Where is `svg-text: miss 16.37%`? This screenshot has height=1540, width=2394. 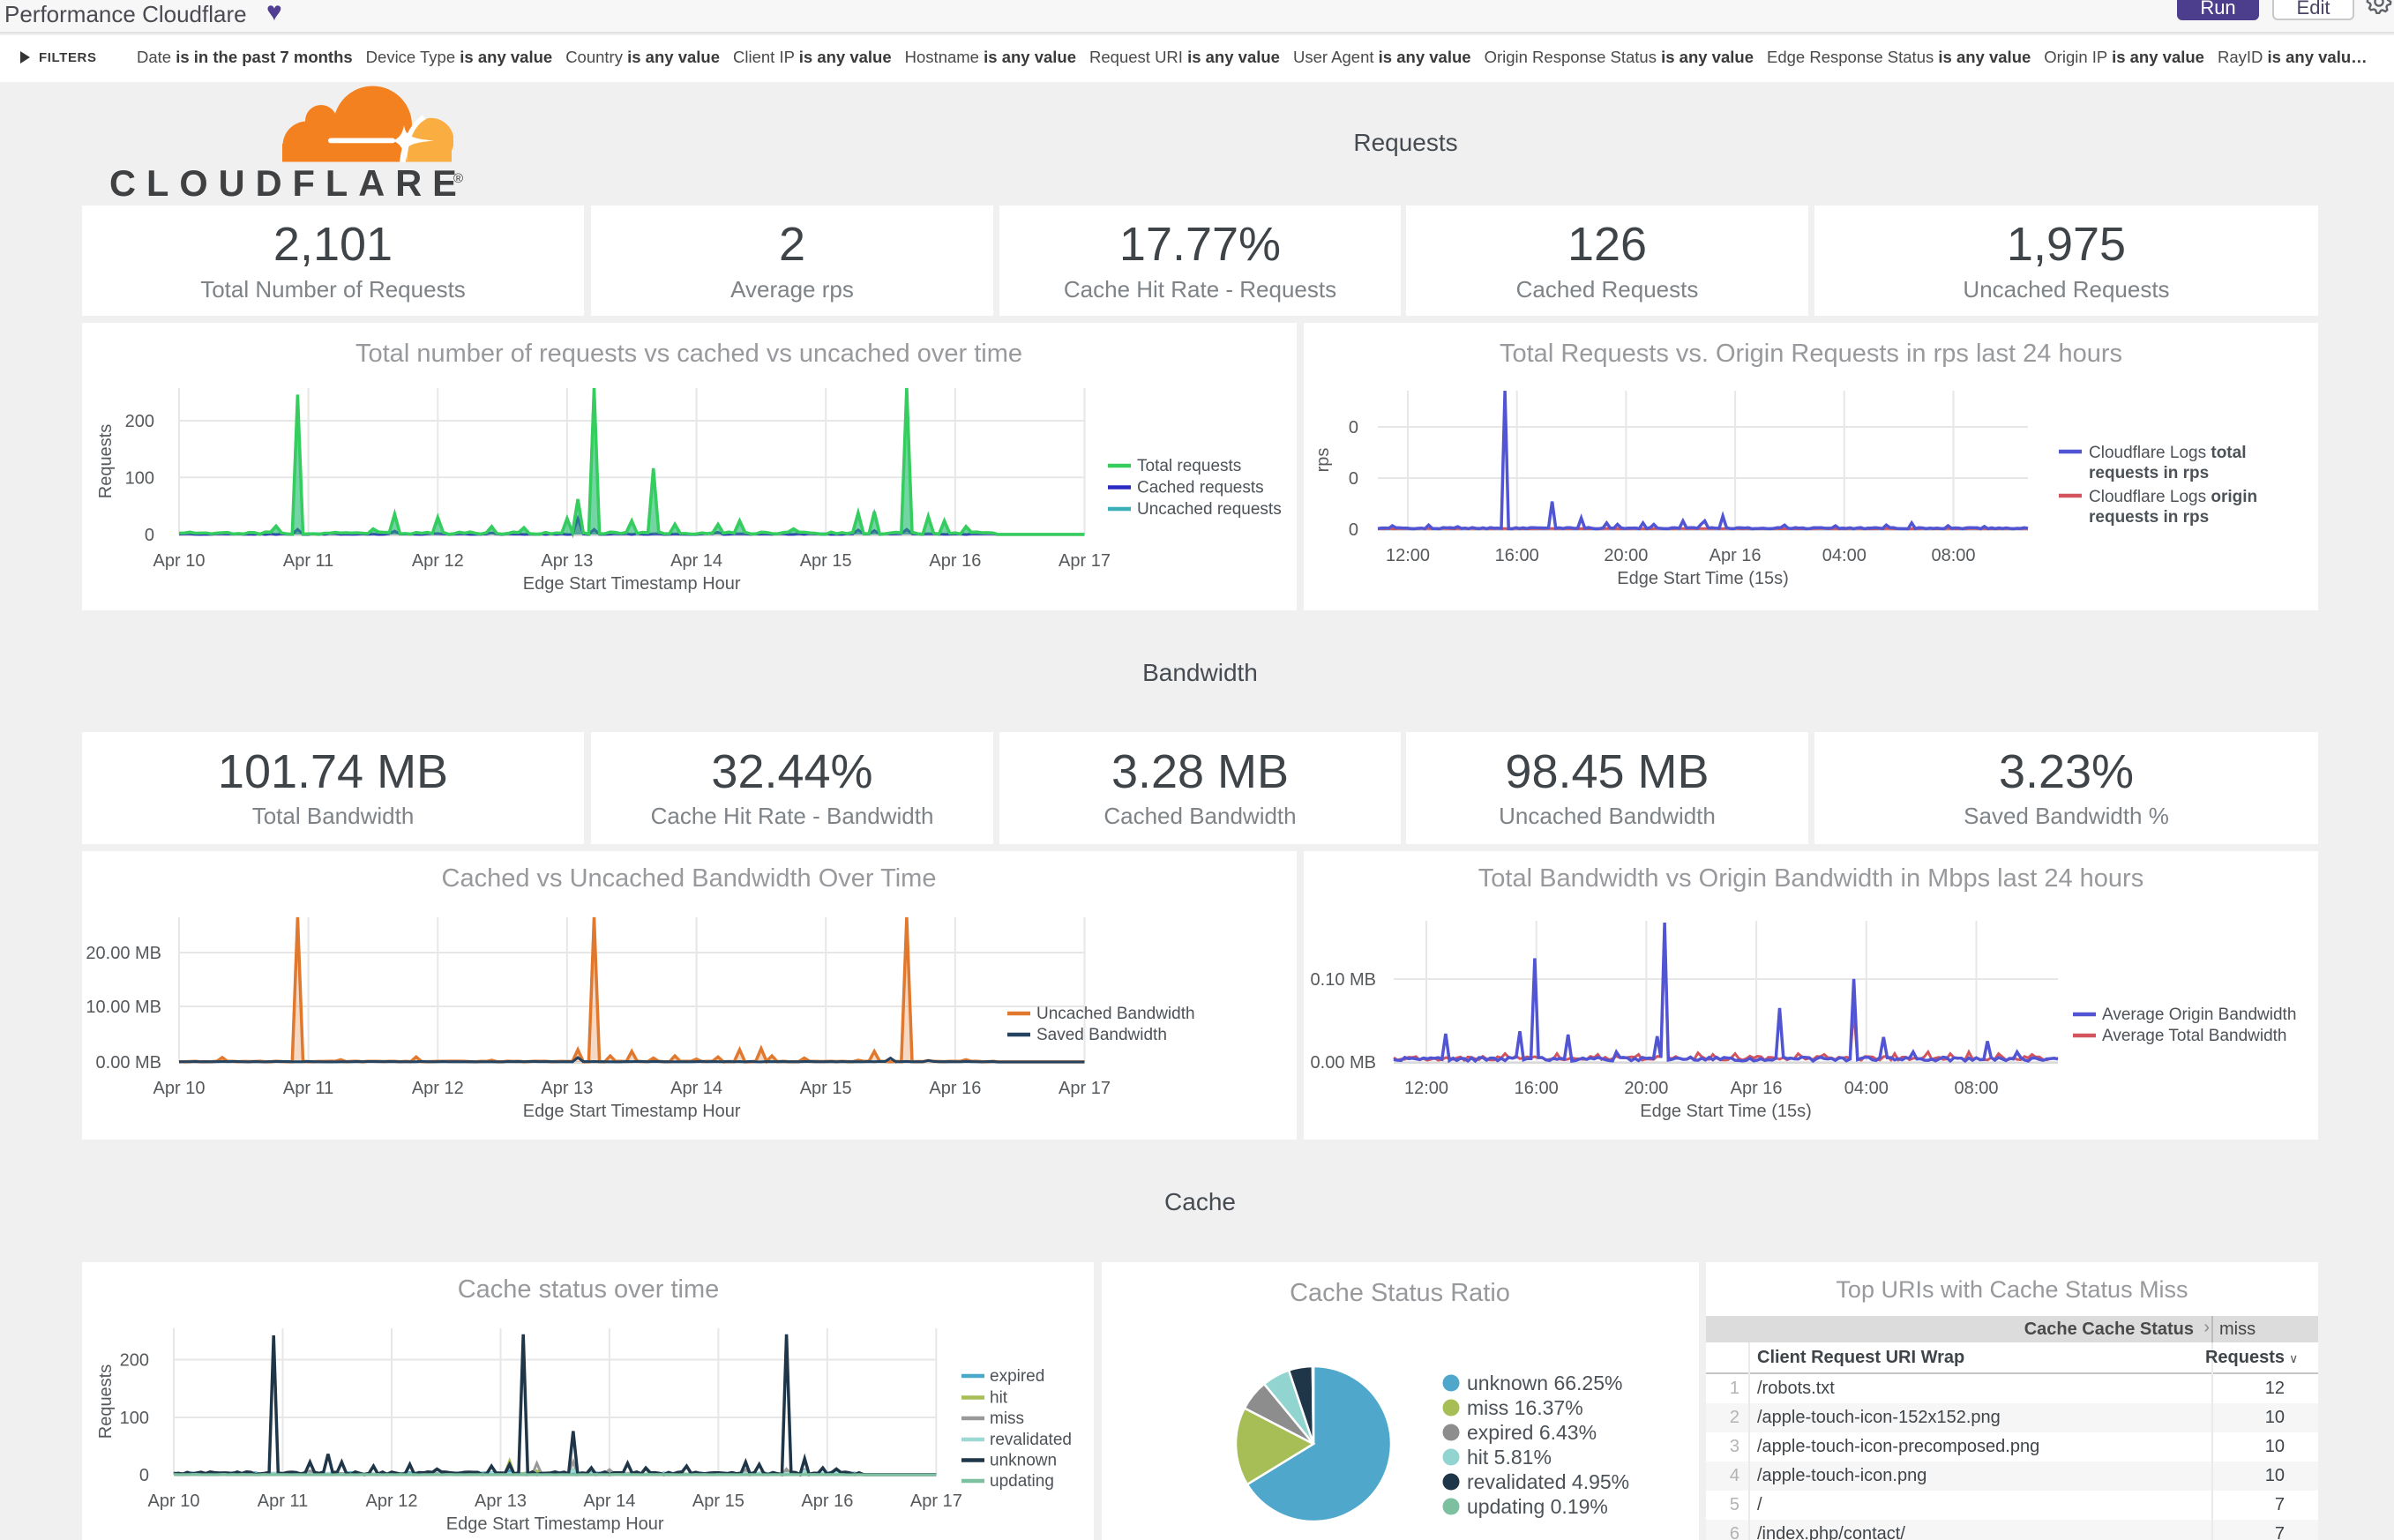
svg-text: miss 16.37% is located at coordinates (1525, 1407).